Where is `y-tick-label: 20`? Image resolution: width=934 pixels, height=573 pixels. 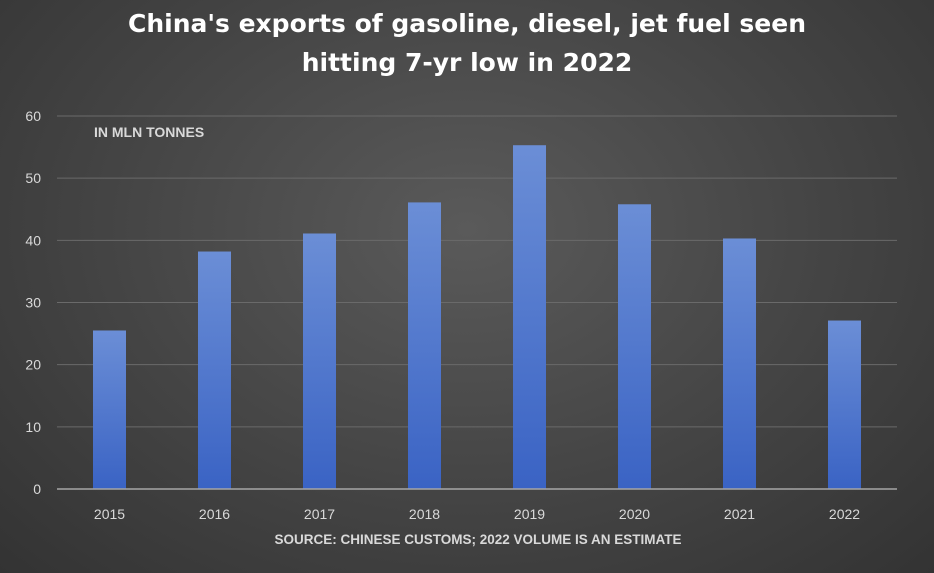
y-tick-label: 20 is located at coordinates (33, 365).